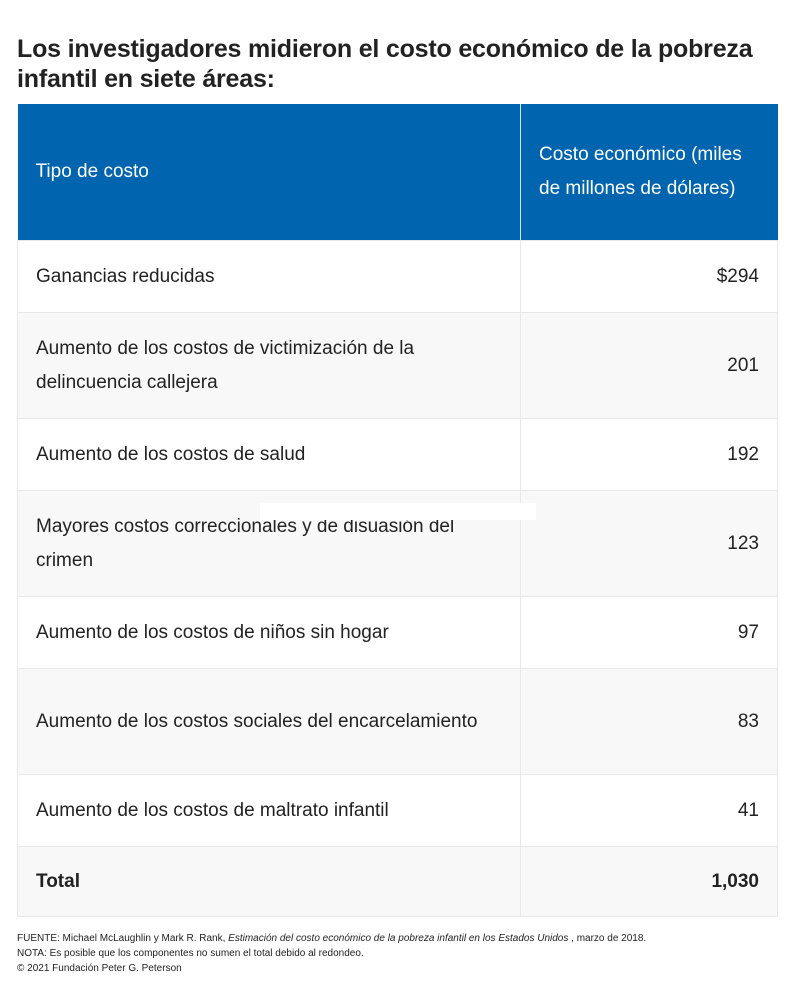  I want to click on table-row: Aumento de los costos de salud 192, so click(397, 454).